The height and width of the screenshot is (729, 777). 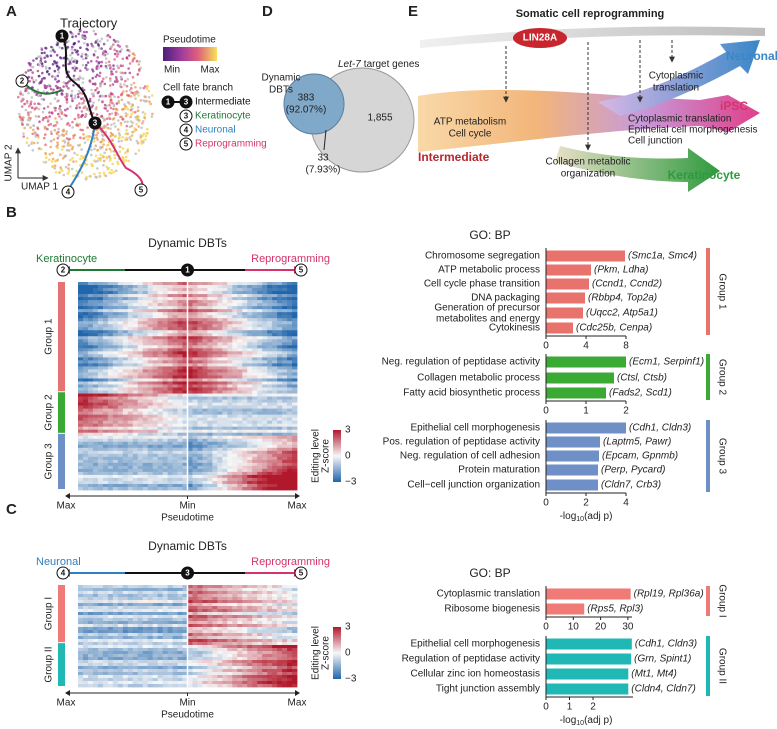 What do you see at coordinates (349, 64) in the screenshot?
I see `set-label: Let-7` at bounding box center [349, 64].